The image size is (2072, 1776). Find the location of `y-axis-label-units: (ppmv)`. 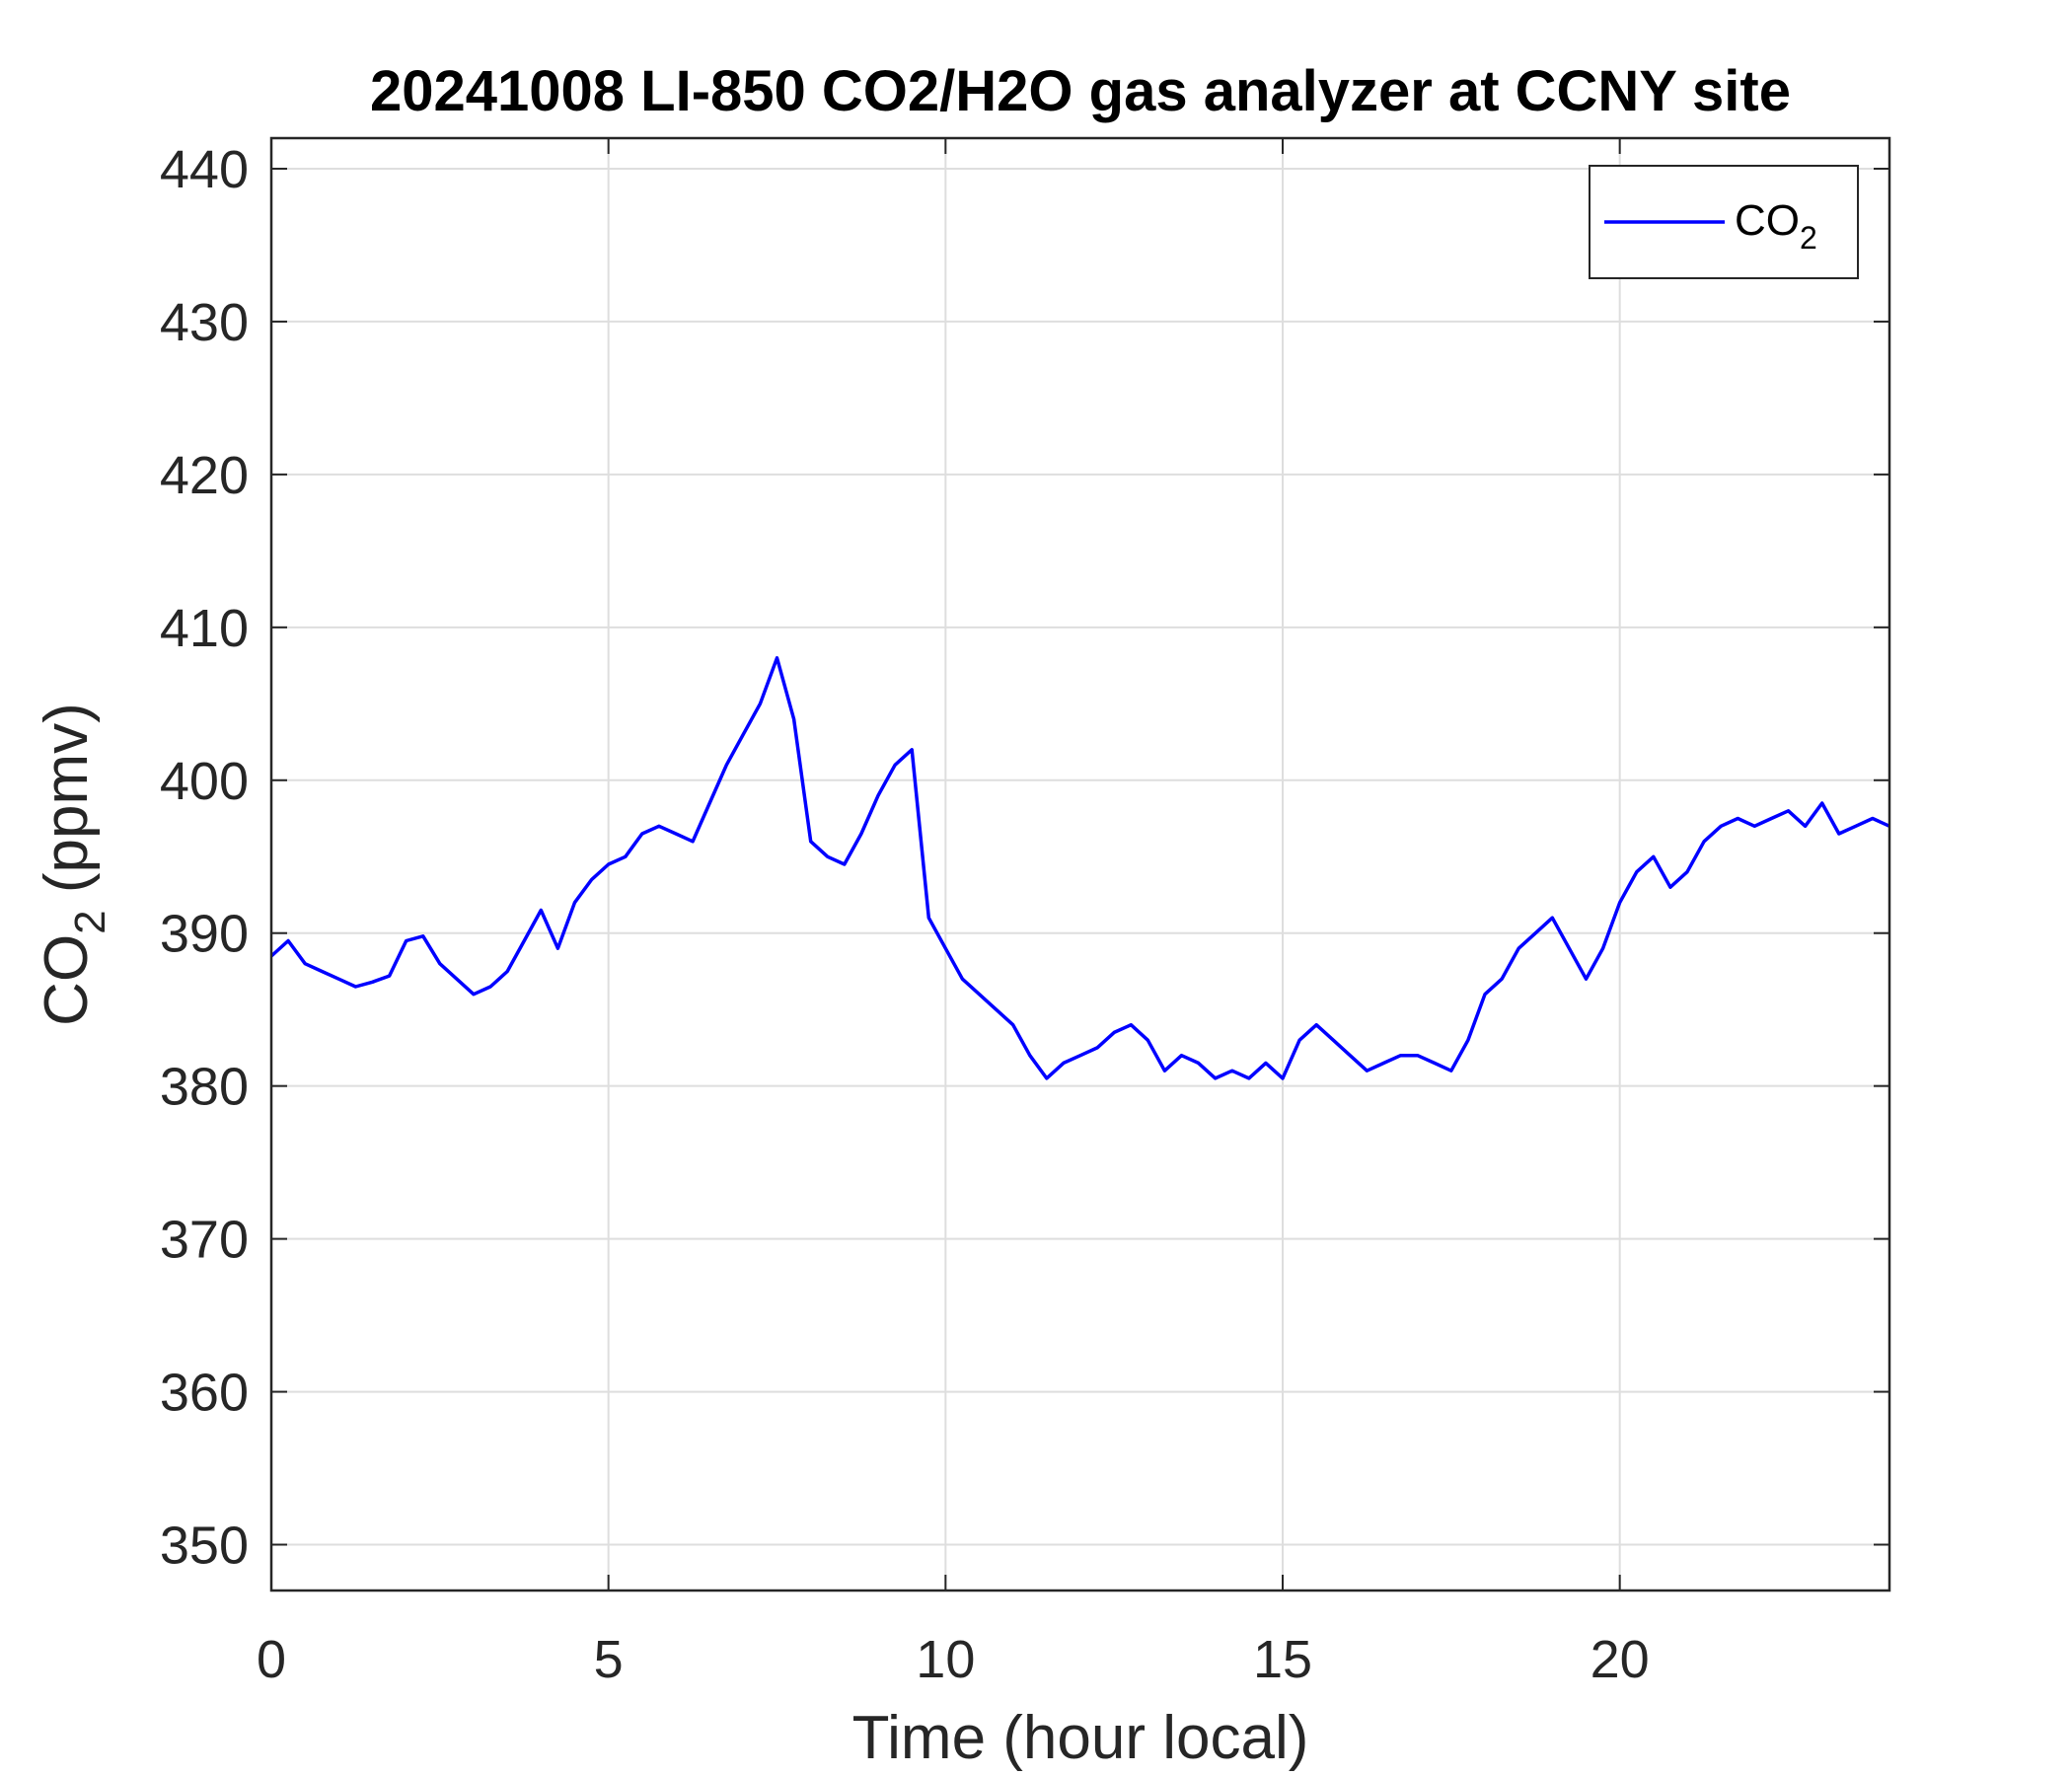

y-axis-label-units: (ppmv) is located at coordinates (67, 807).